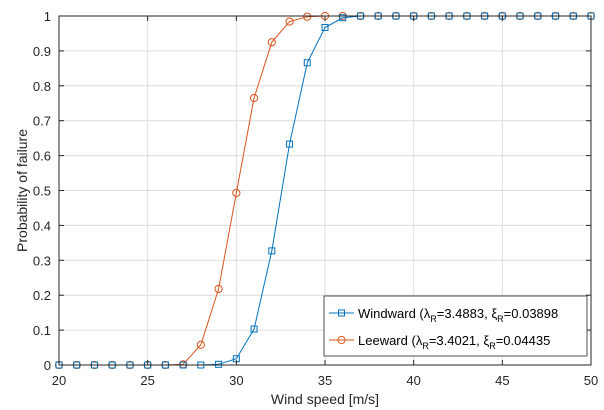 This screenshot has height=410, width=604. What do you see at coordinates (413, 380) in the screenshot?
I see `x-tick-label: 40` at bounding box center [413, 380].